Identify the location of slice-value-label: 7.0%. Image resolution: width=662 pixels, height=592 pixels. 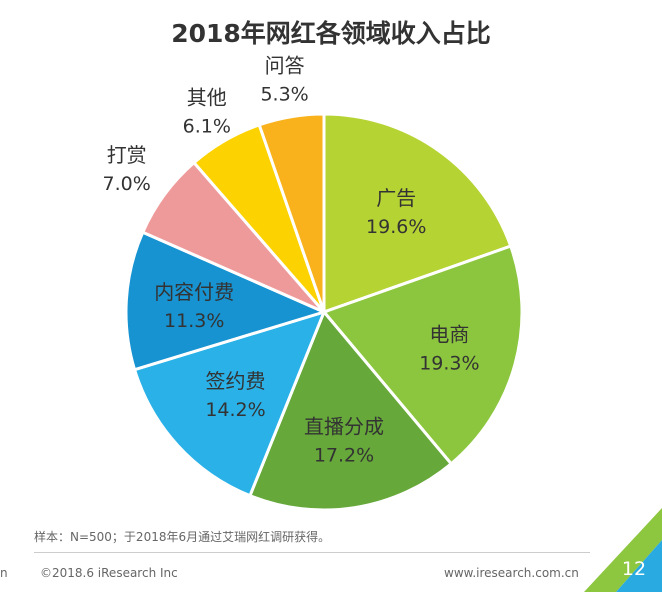
(127, 184).